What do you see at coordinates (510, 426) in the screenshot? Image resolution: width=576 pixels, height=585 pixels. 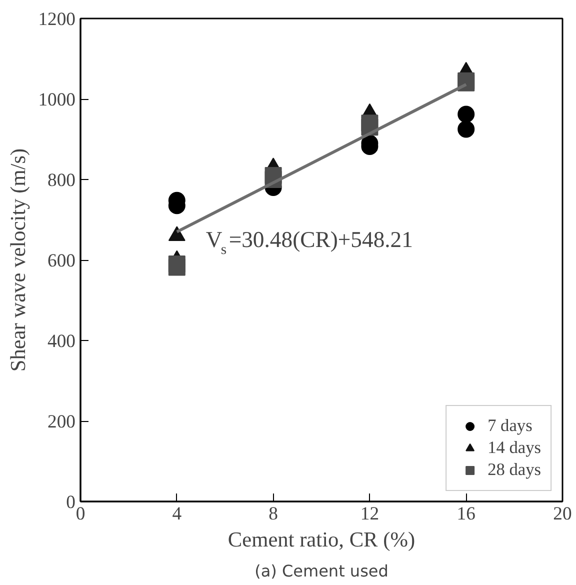 I see `legend-label: 7 days` at bounding box center [510, 426].